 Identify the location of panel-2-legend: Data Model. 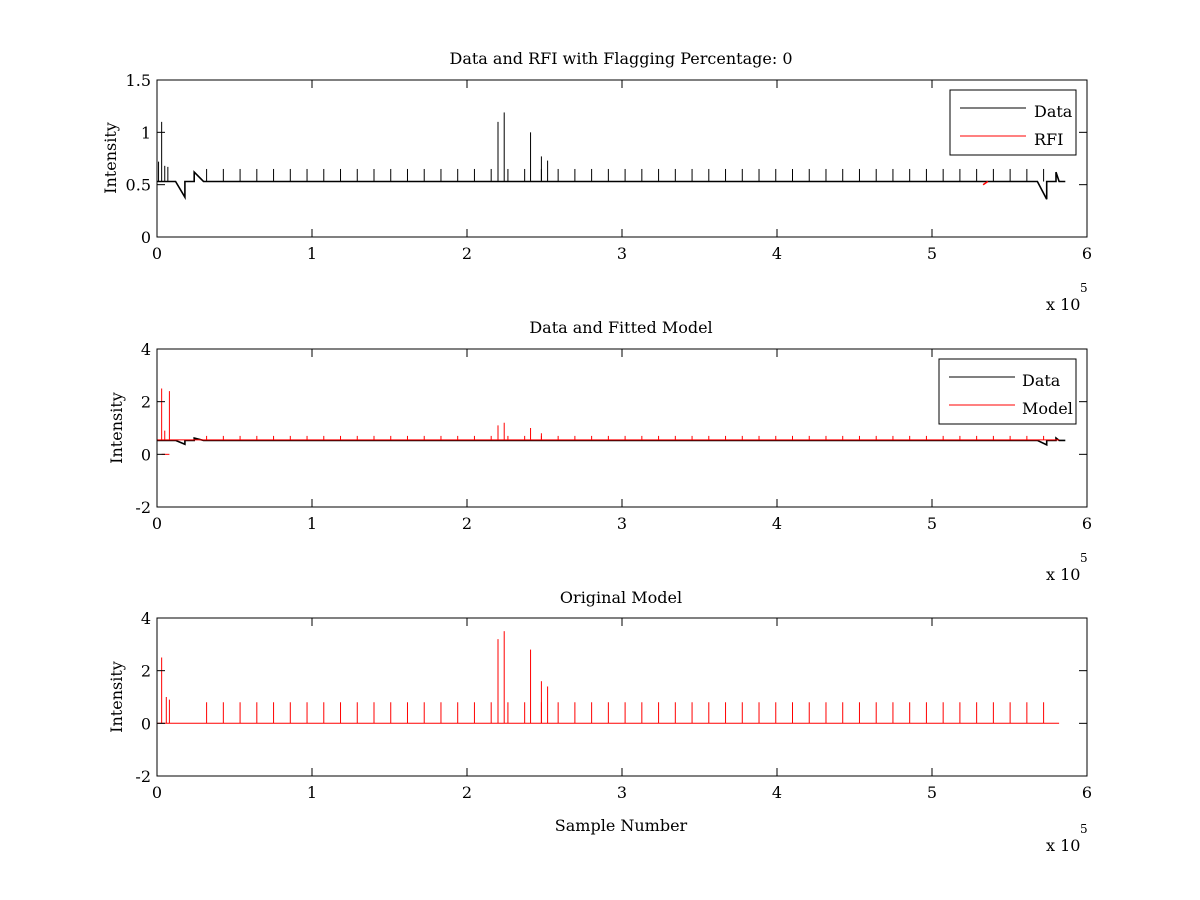
(1007, 391).